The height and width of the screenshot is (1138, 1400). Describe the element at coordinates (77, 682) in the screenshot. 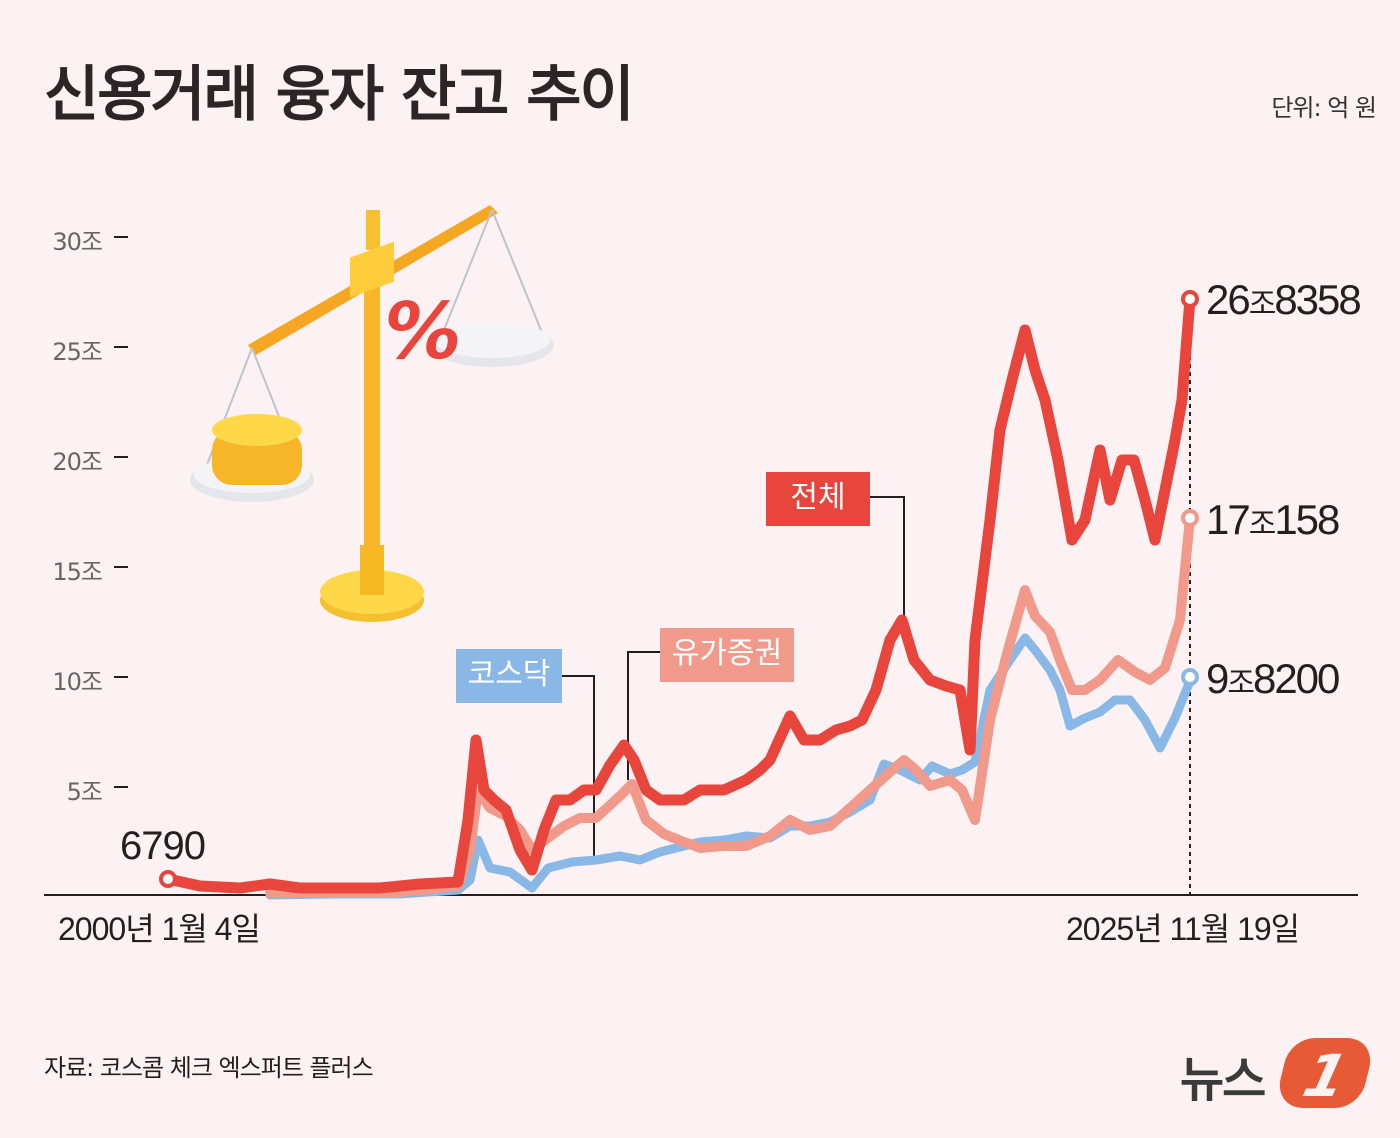

I see `y-tick-label: 10조` at that location.